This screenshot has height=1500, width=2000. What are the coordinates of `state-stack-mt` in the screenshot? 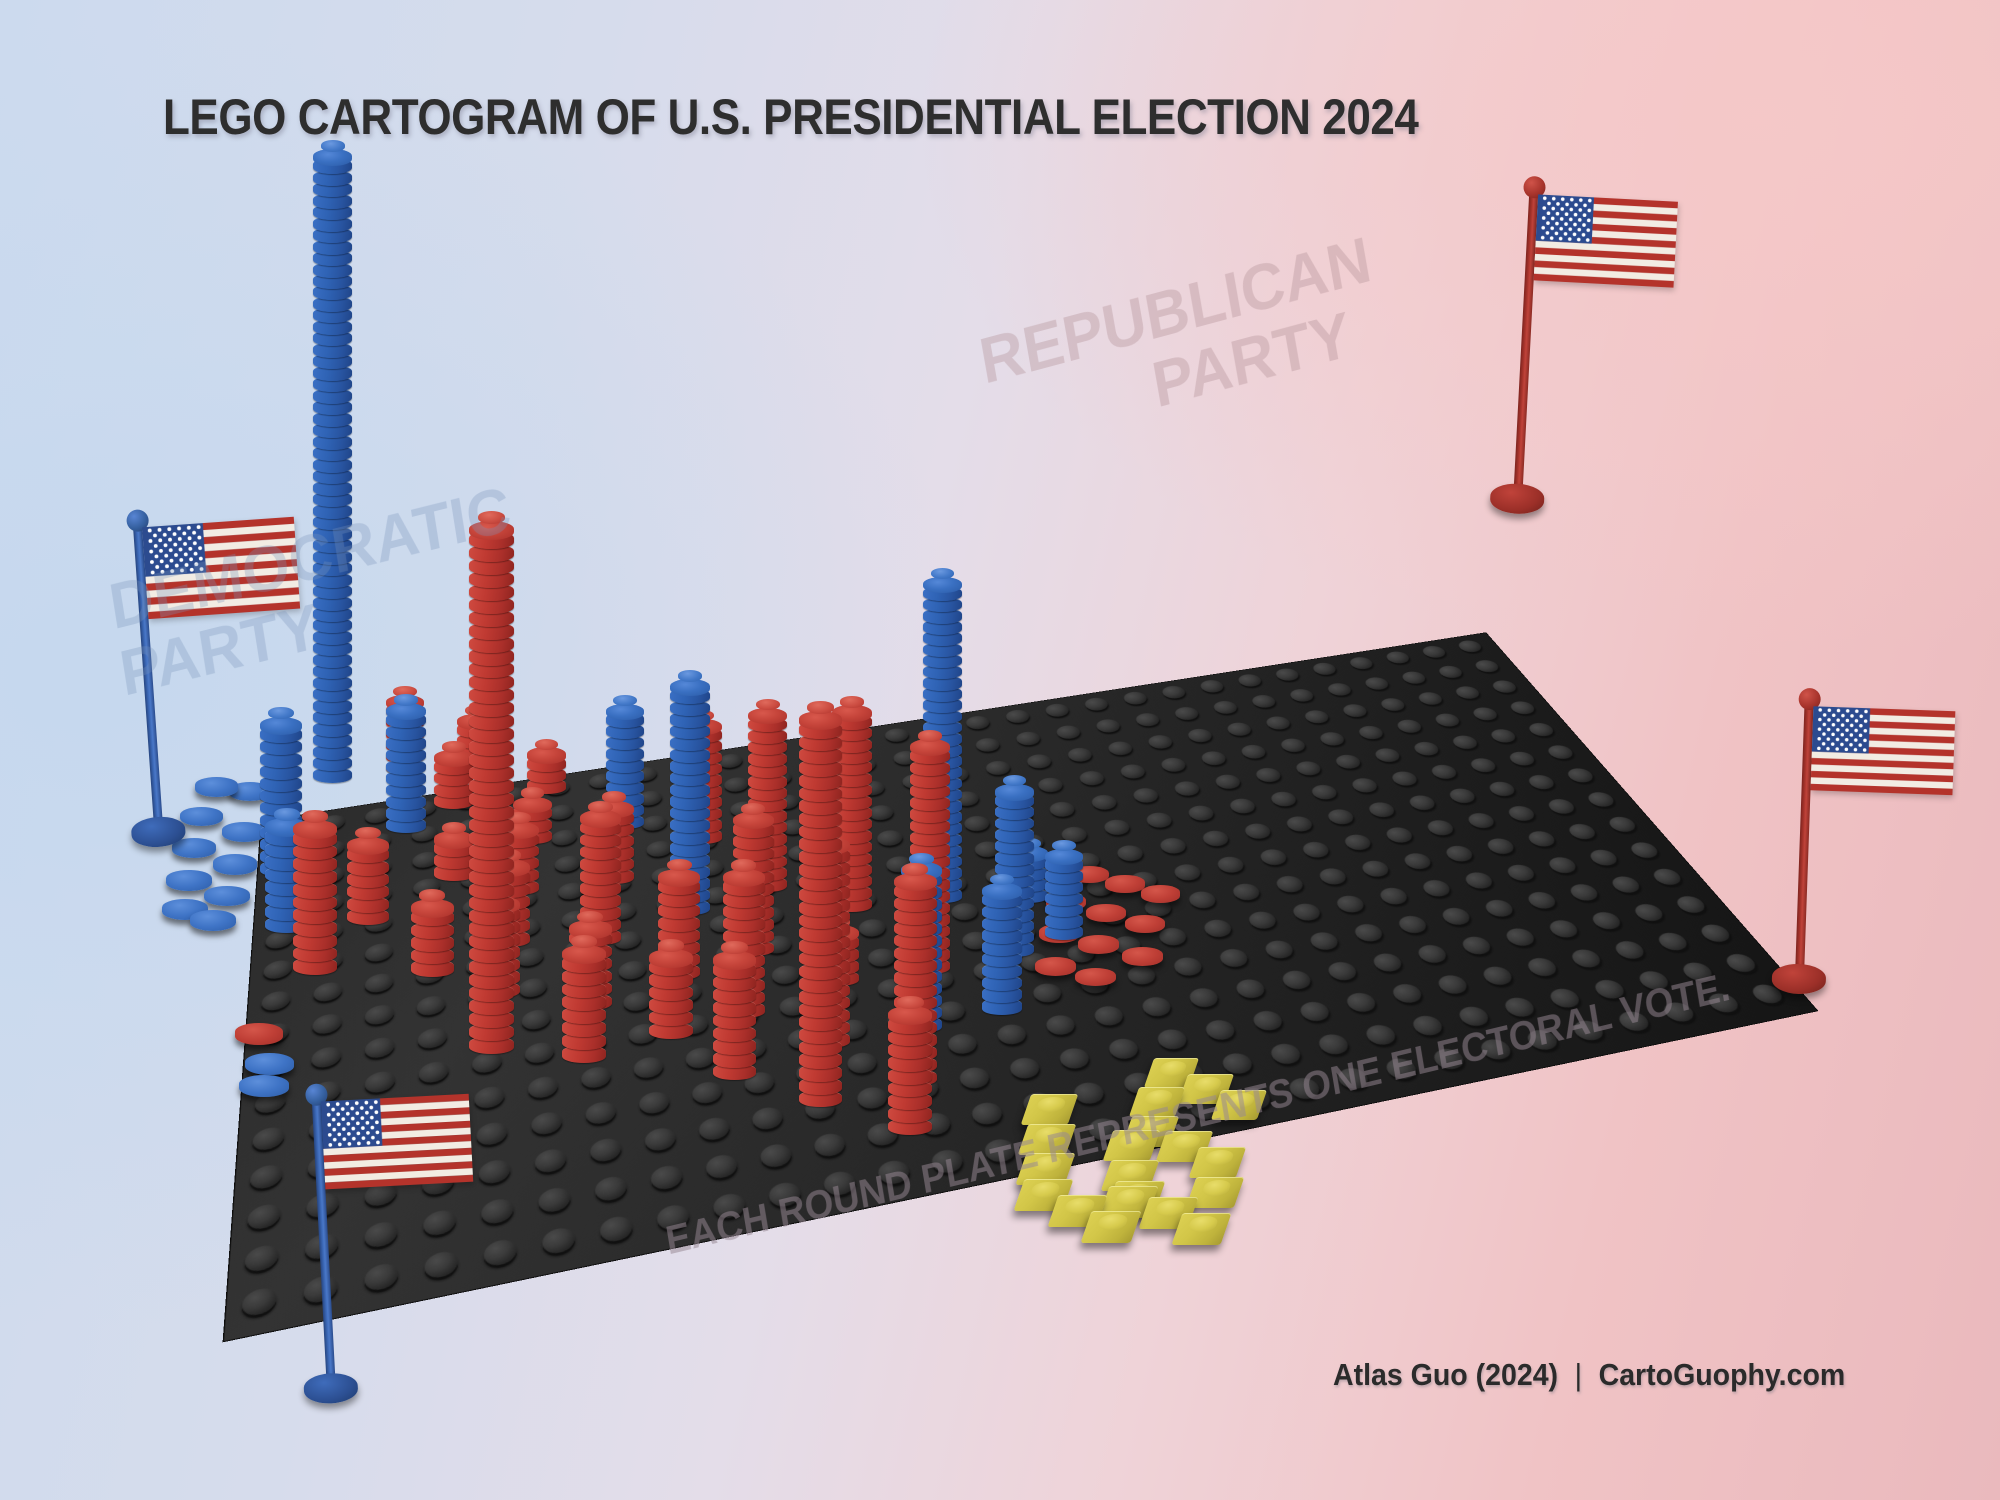 It's located at (476, 738).